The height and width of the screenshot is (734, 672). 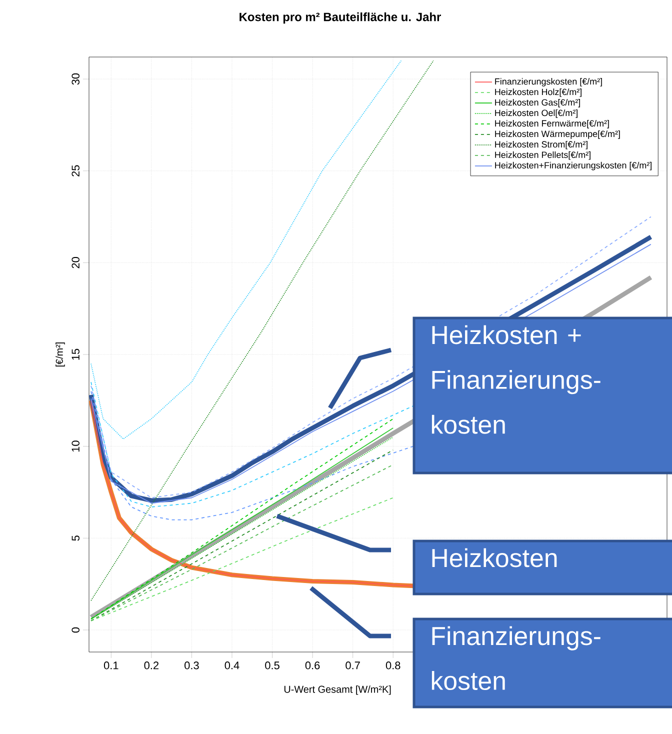 I want to click on x-tick-label: 0.1, so click(x=111, y=666).